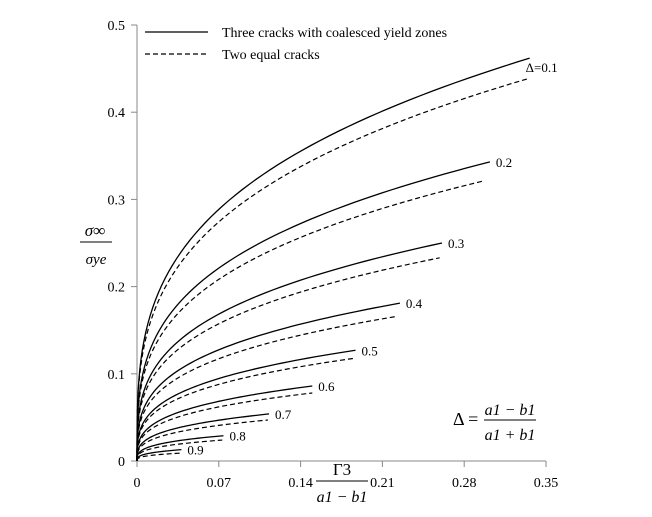 This screenshot has width=652, height=517. Describe the element at coordinates (504, 162) in the screenshot. I see `delta-label: 0.2` at that location.